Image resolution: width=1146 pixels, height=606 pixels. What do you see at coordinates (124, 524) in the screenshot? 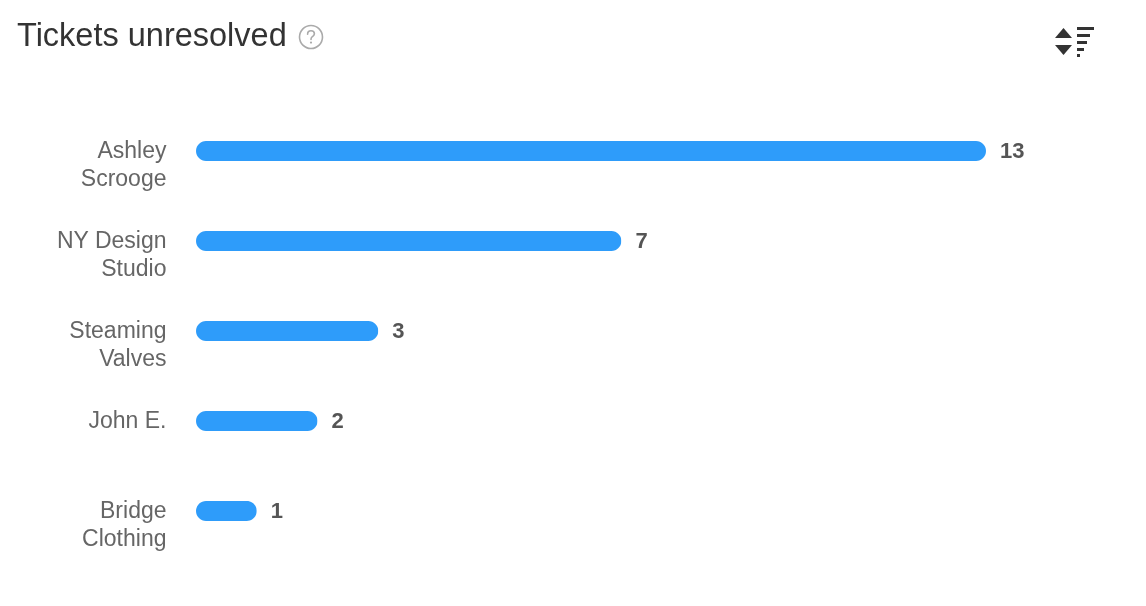
I see `y-tick-label: Bridge Clothing` at bounding box center [124, 524].